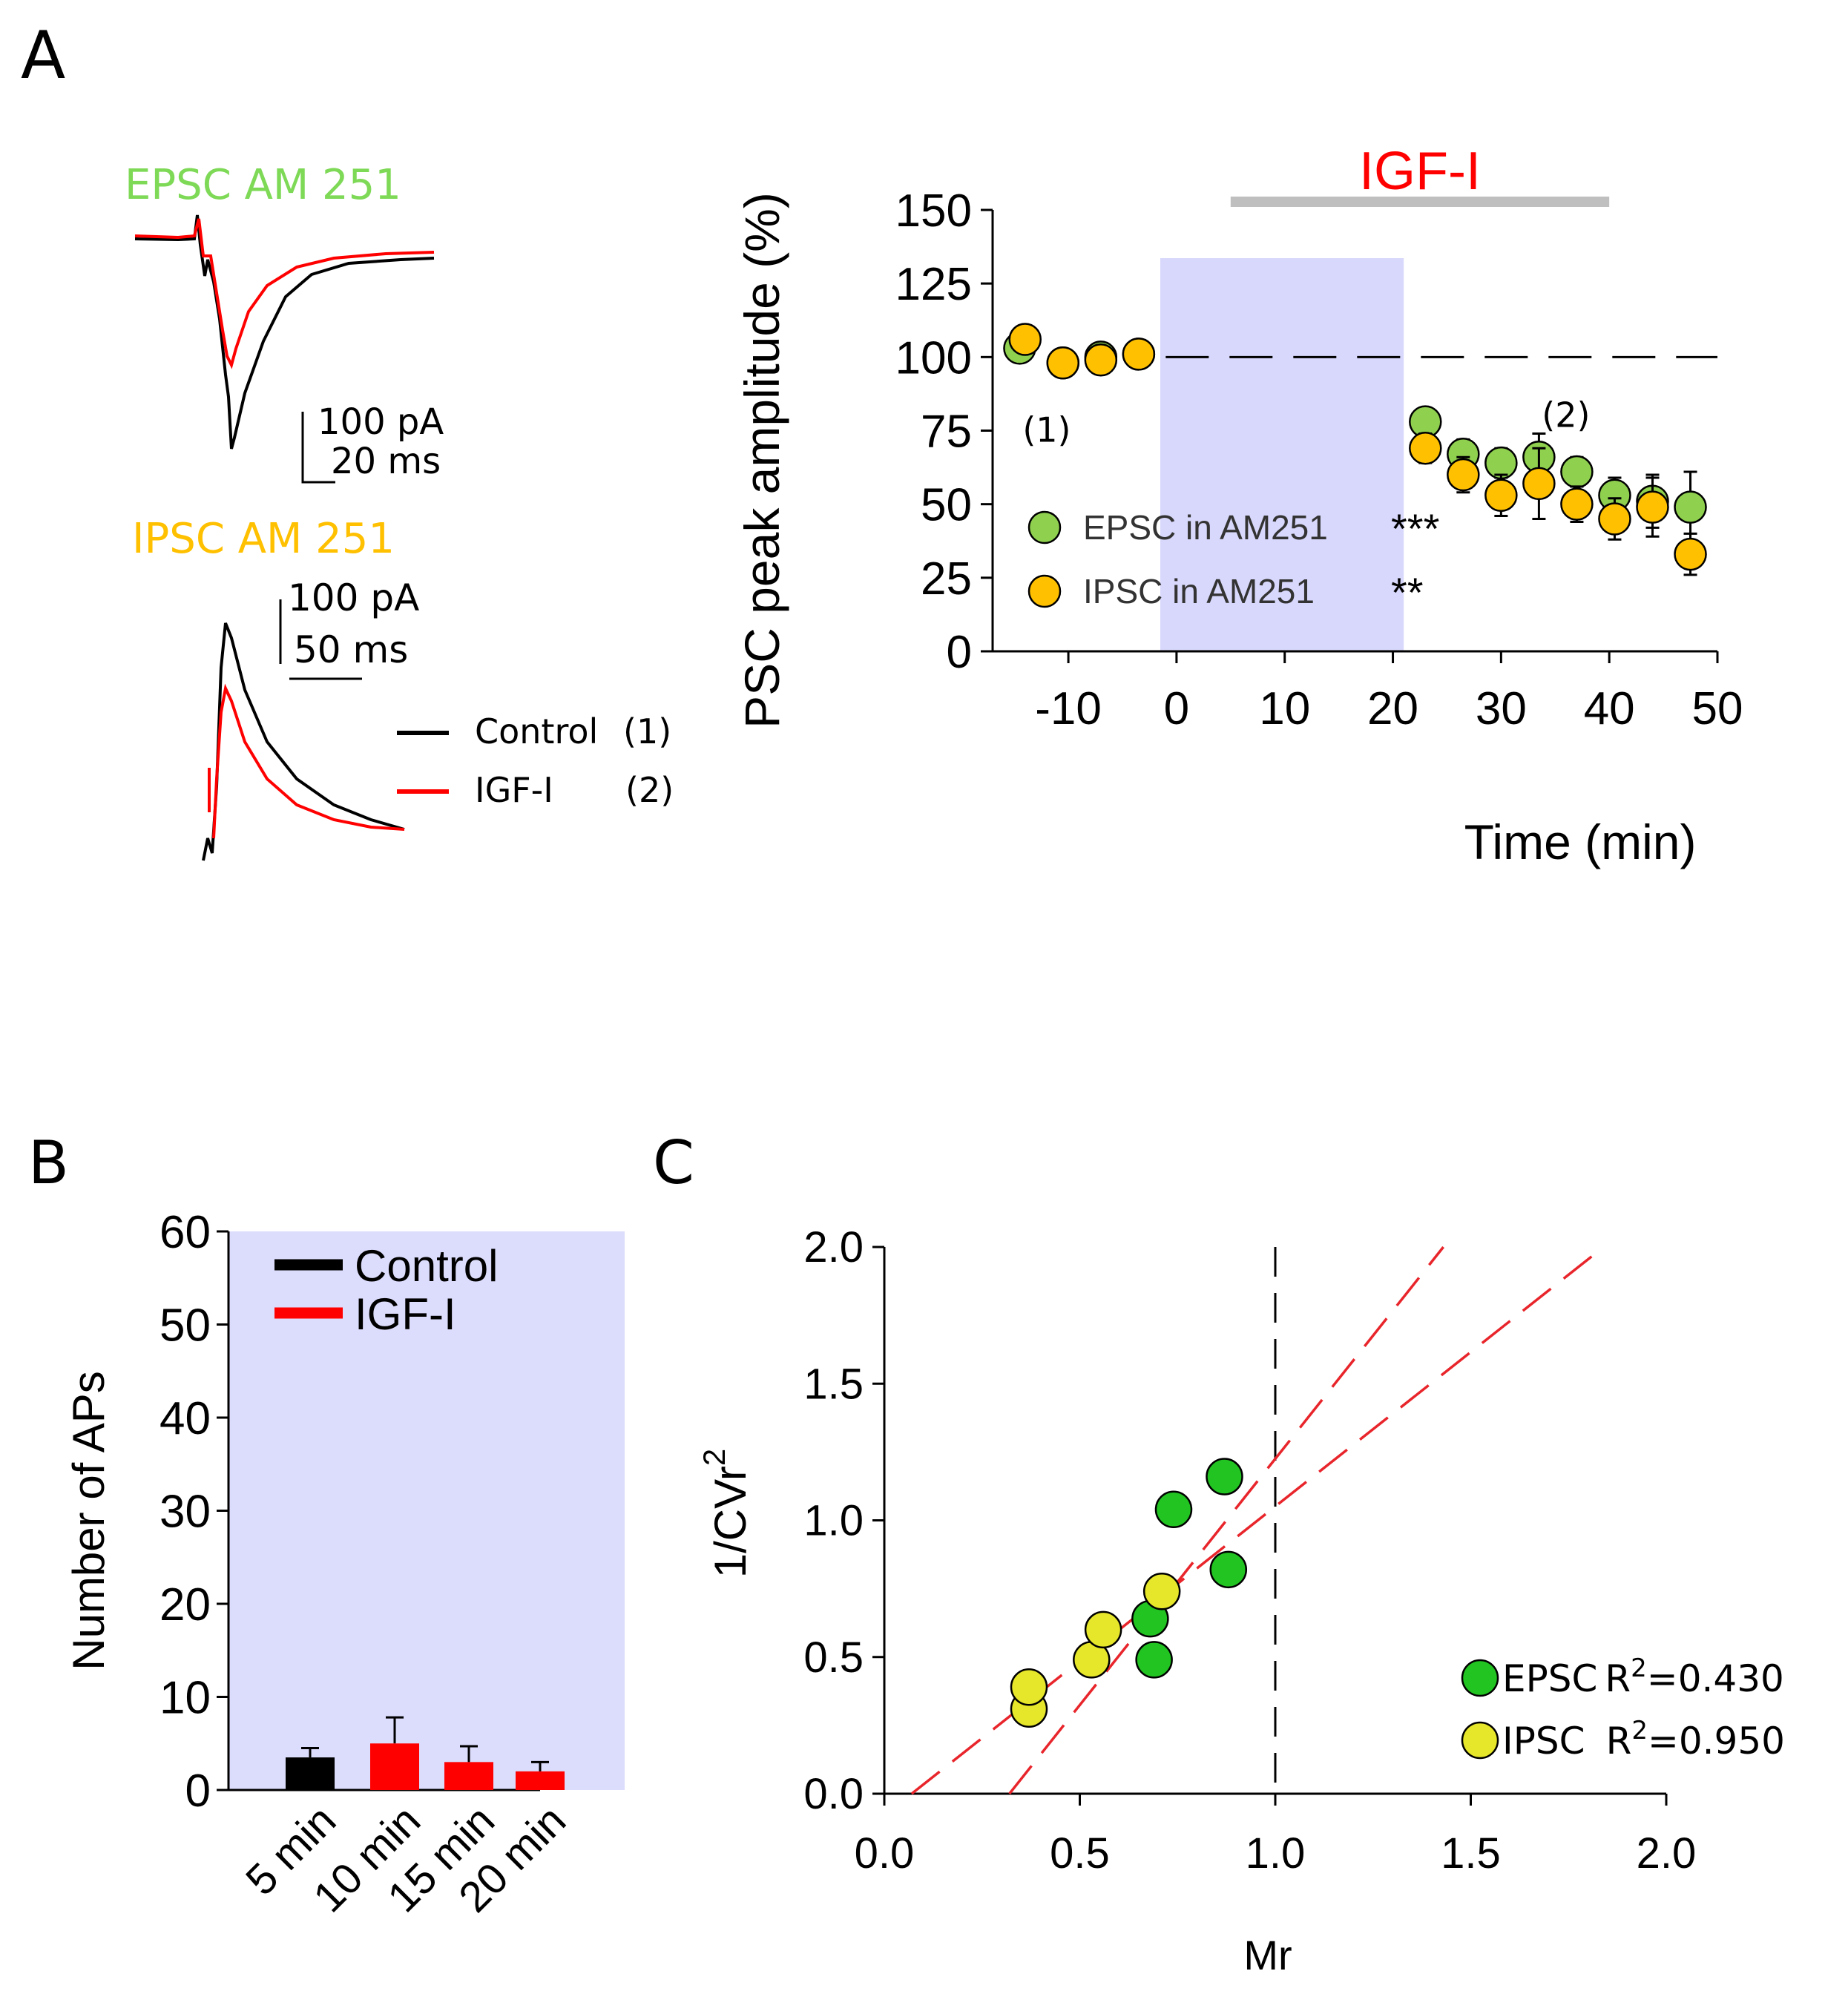  I want to click on annotation-1: (1), so click(1046, 430).